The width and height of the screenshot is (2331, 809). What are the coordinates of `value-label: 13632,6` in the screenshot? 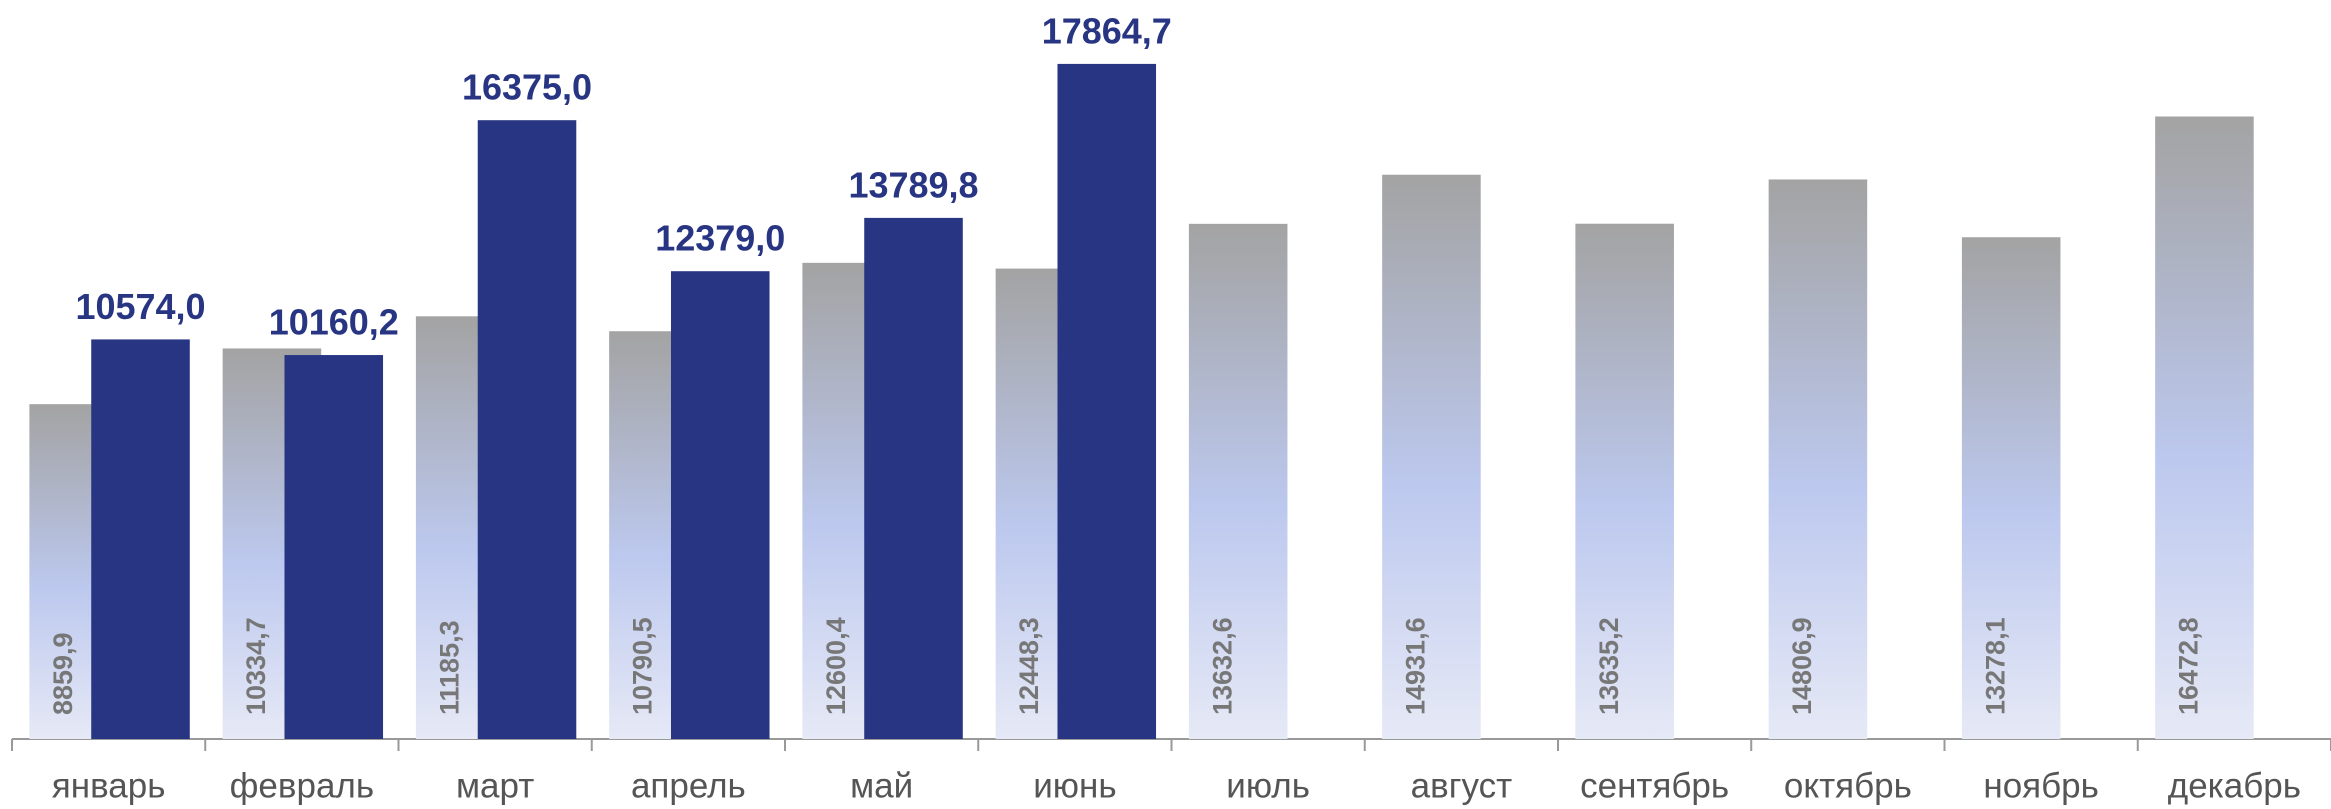 It's located at (1222, 666).